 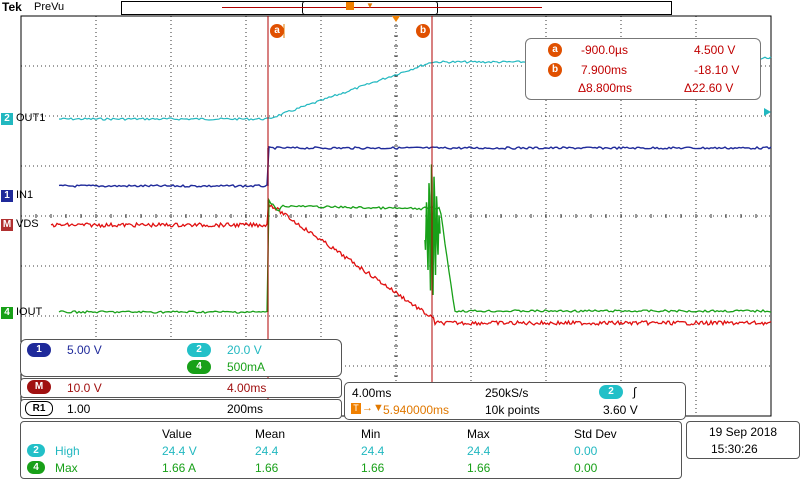 I want to click on meas-header-stddev: Std Dev, so click(x=595, y=434).